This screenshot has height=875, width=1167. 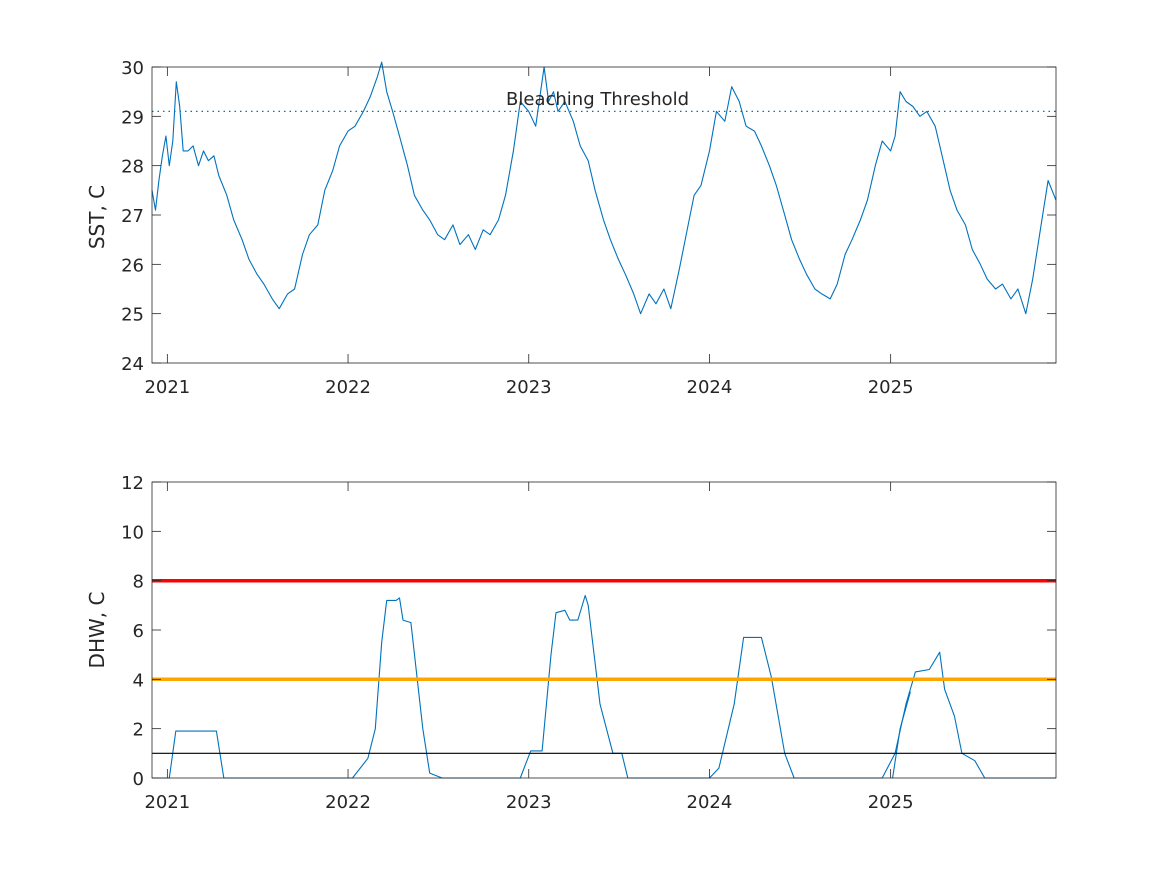 What do you see at coordinates (167, 802) in the screenshot?
I see `dhw-x-tick-label: 2021` at bounding box center [167, 802].